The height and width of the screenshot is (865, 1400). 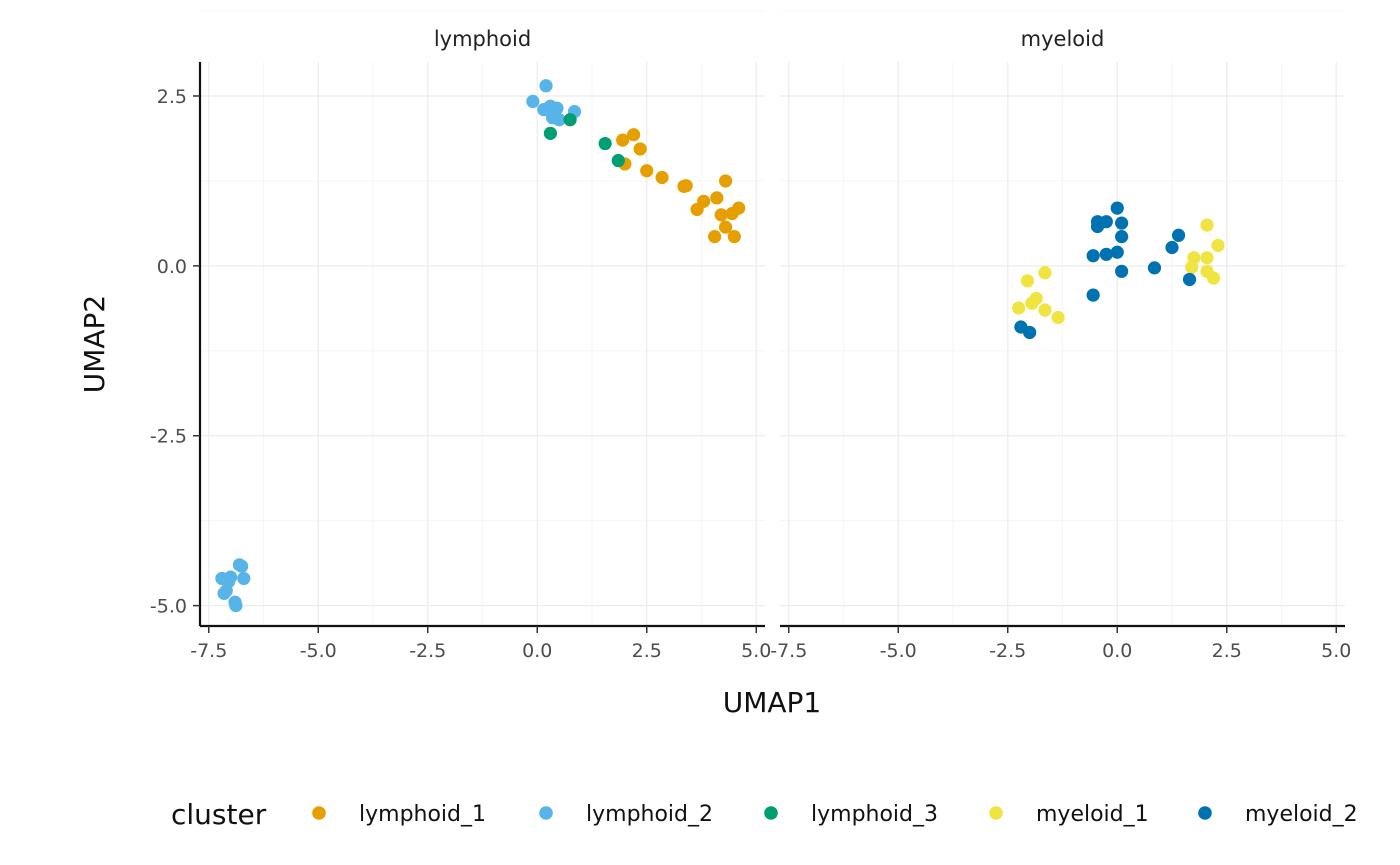 I want to click on x-axis-title: UMAP1, so click(x=772, y=702).